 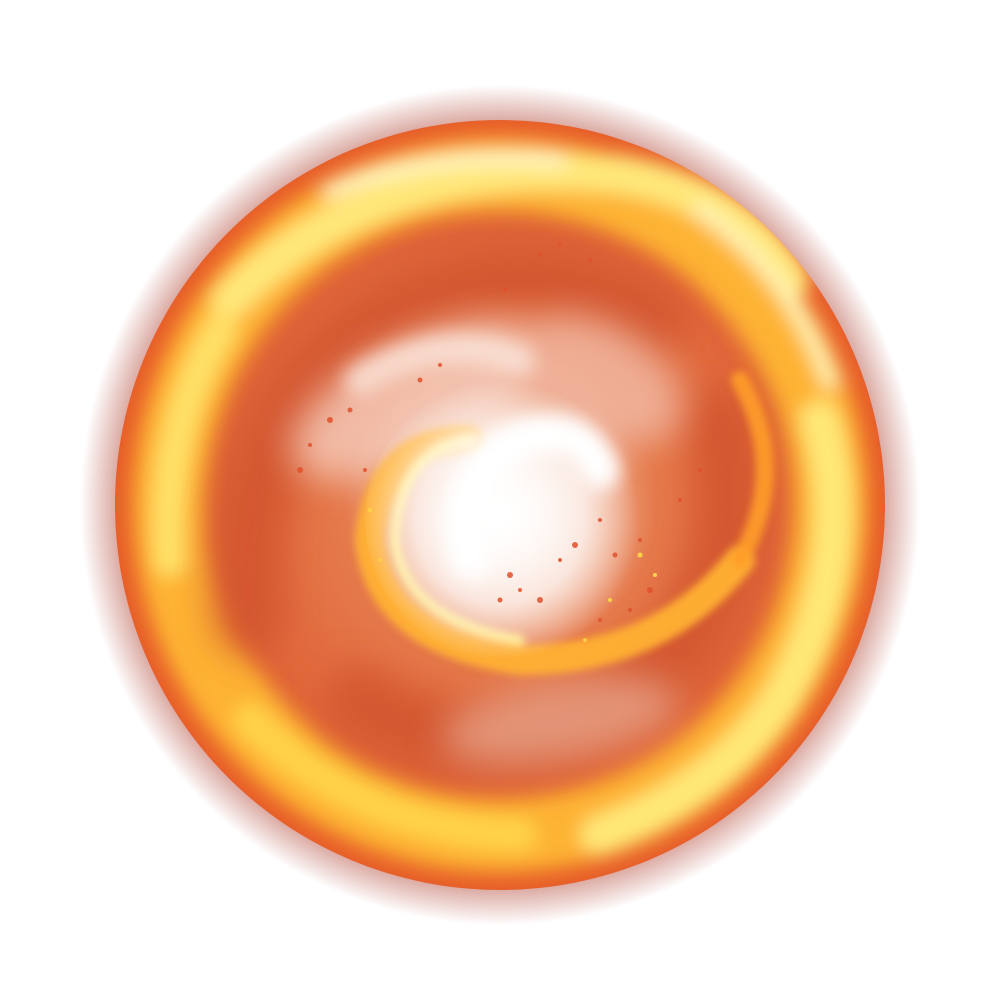 What do you see at coordinates (512, 575) in the screenshot?
I see `bright-sparks` at bounding box center [512, 575].